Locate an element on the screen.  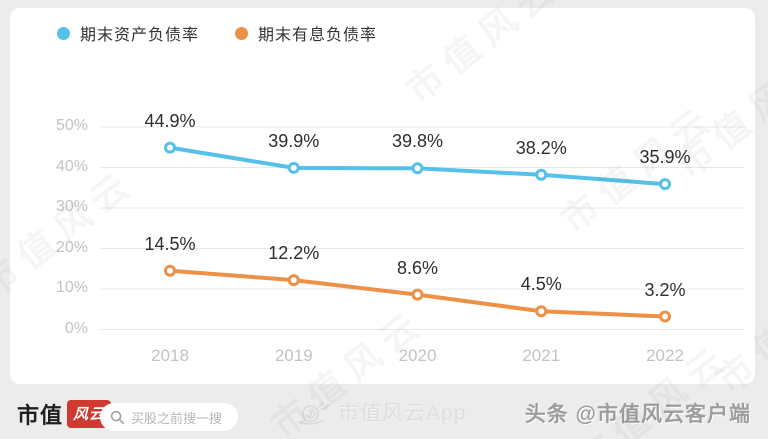
app-watermark: 市值风云App is located at coordinates (381, 412).